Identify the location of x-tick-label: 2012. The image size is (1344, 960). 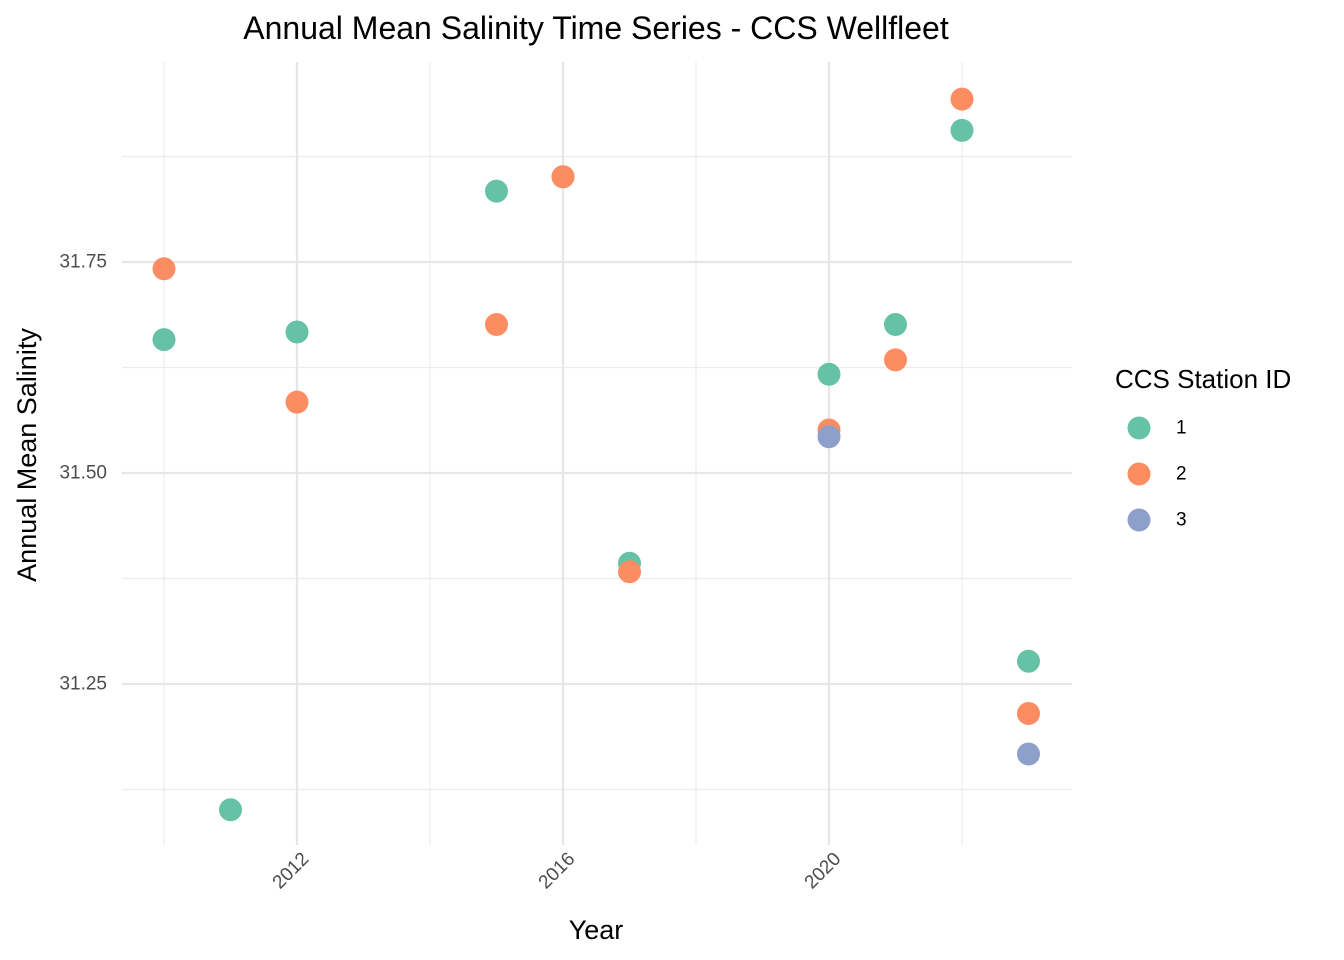
(291, 871).